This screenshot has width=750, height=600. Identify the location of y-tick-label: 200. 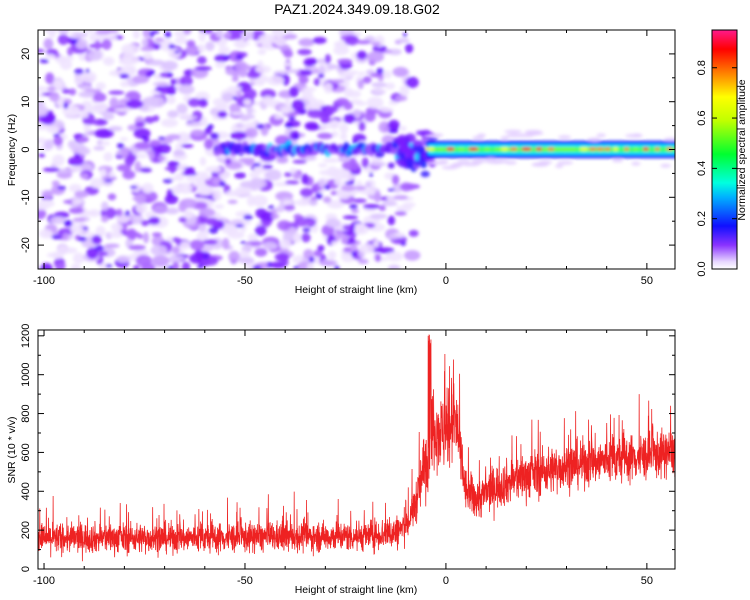
(26, 530).